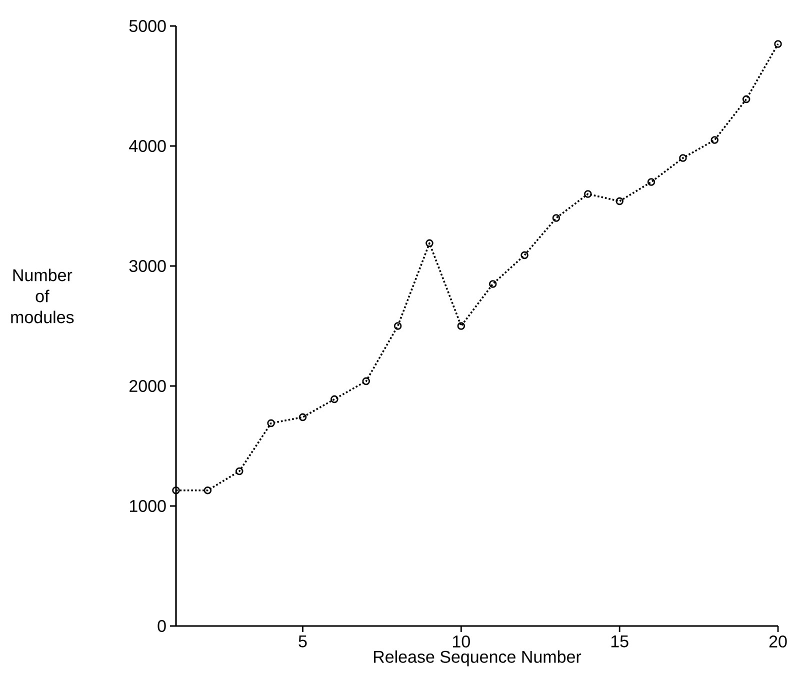  Describe the element at coordinates (478, 658) in the screenshot. I see `x-axis-title: Release Sequence Number` at that location.